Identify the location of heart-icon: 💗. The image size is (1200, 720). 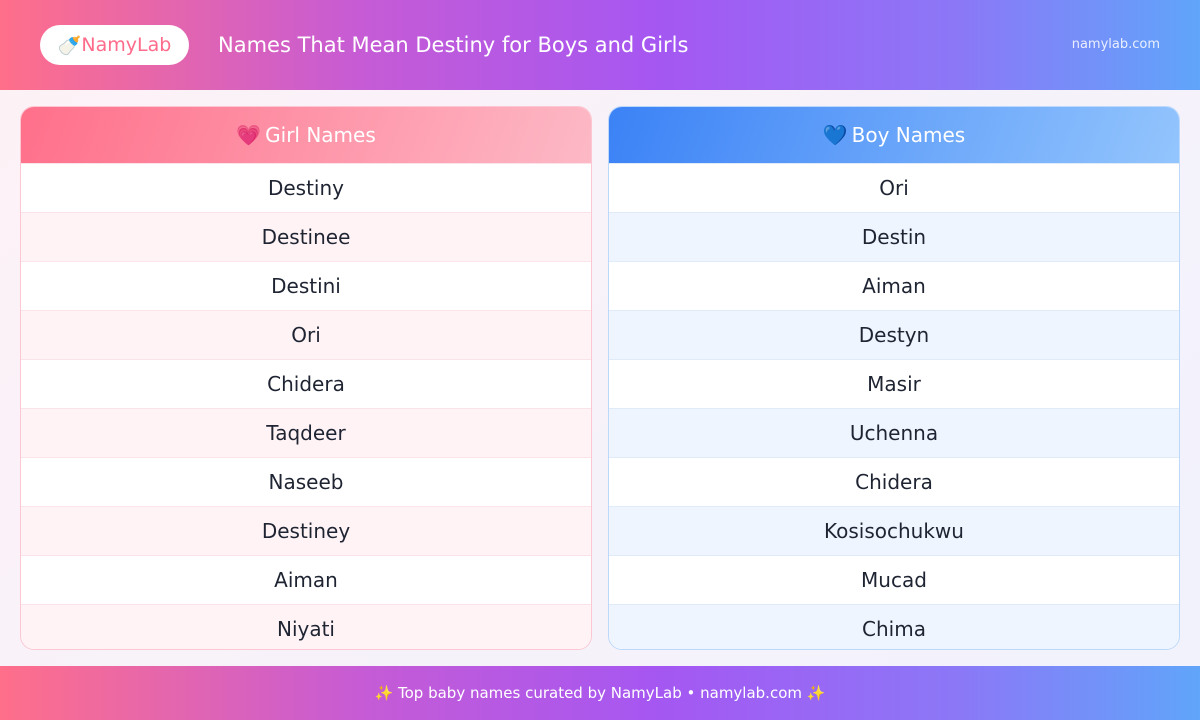
(249, 135).